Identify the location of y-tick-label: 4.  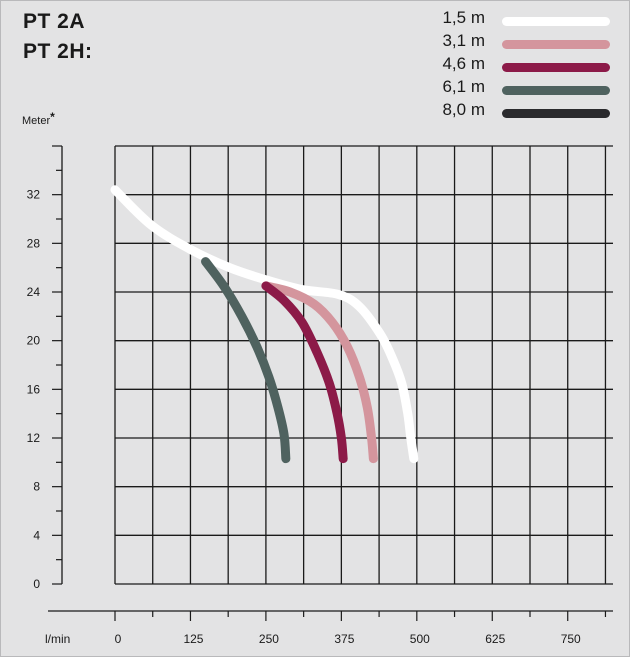
(36, 535).